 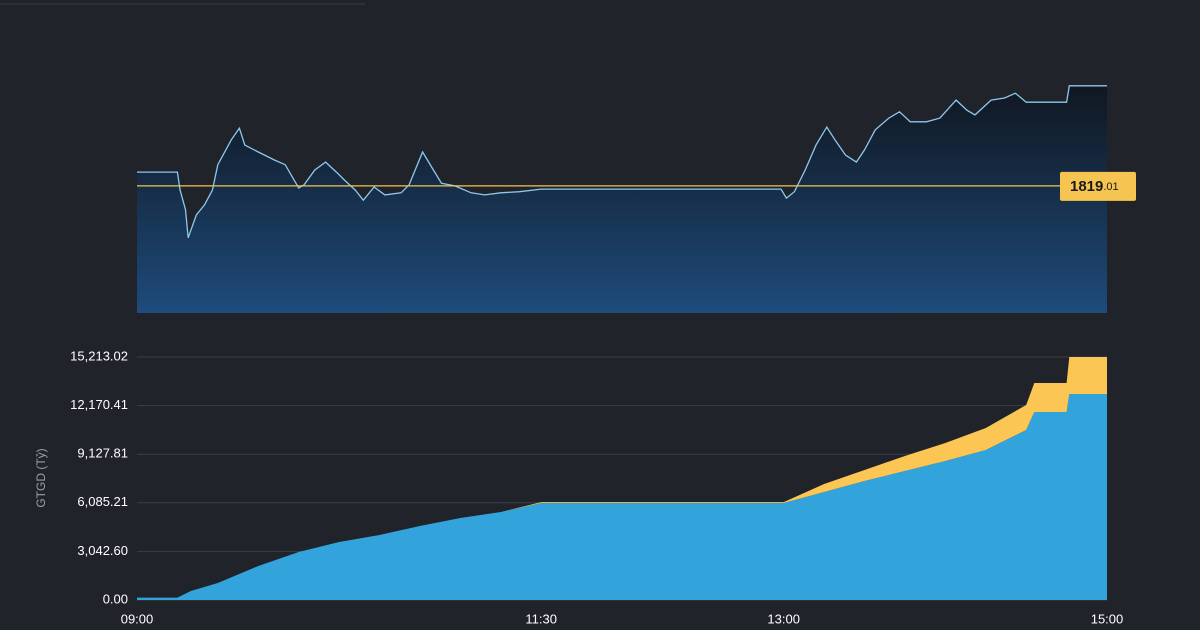 I want to click on x-tick-label: 09:00, so click(x=137, y=618).